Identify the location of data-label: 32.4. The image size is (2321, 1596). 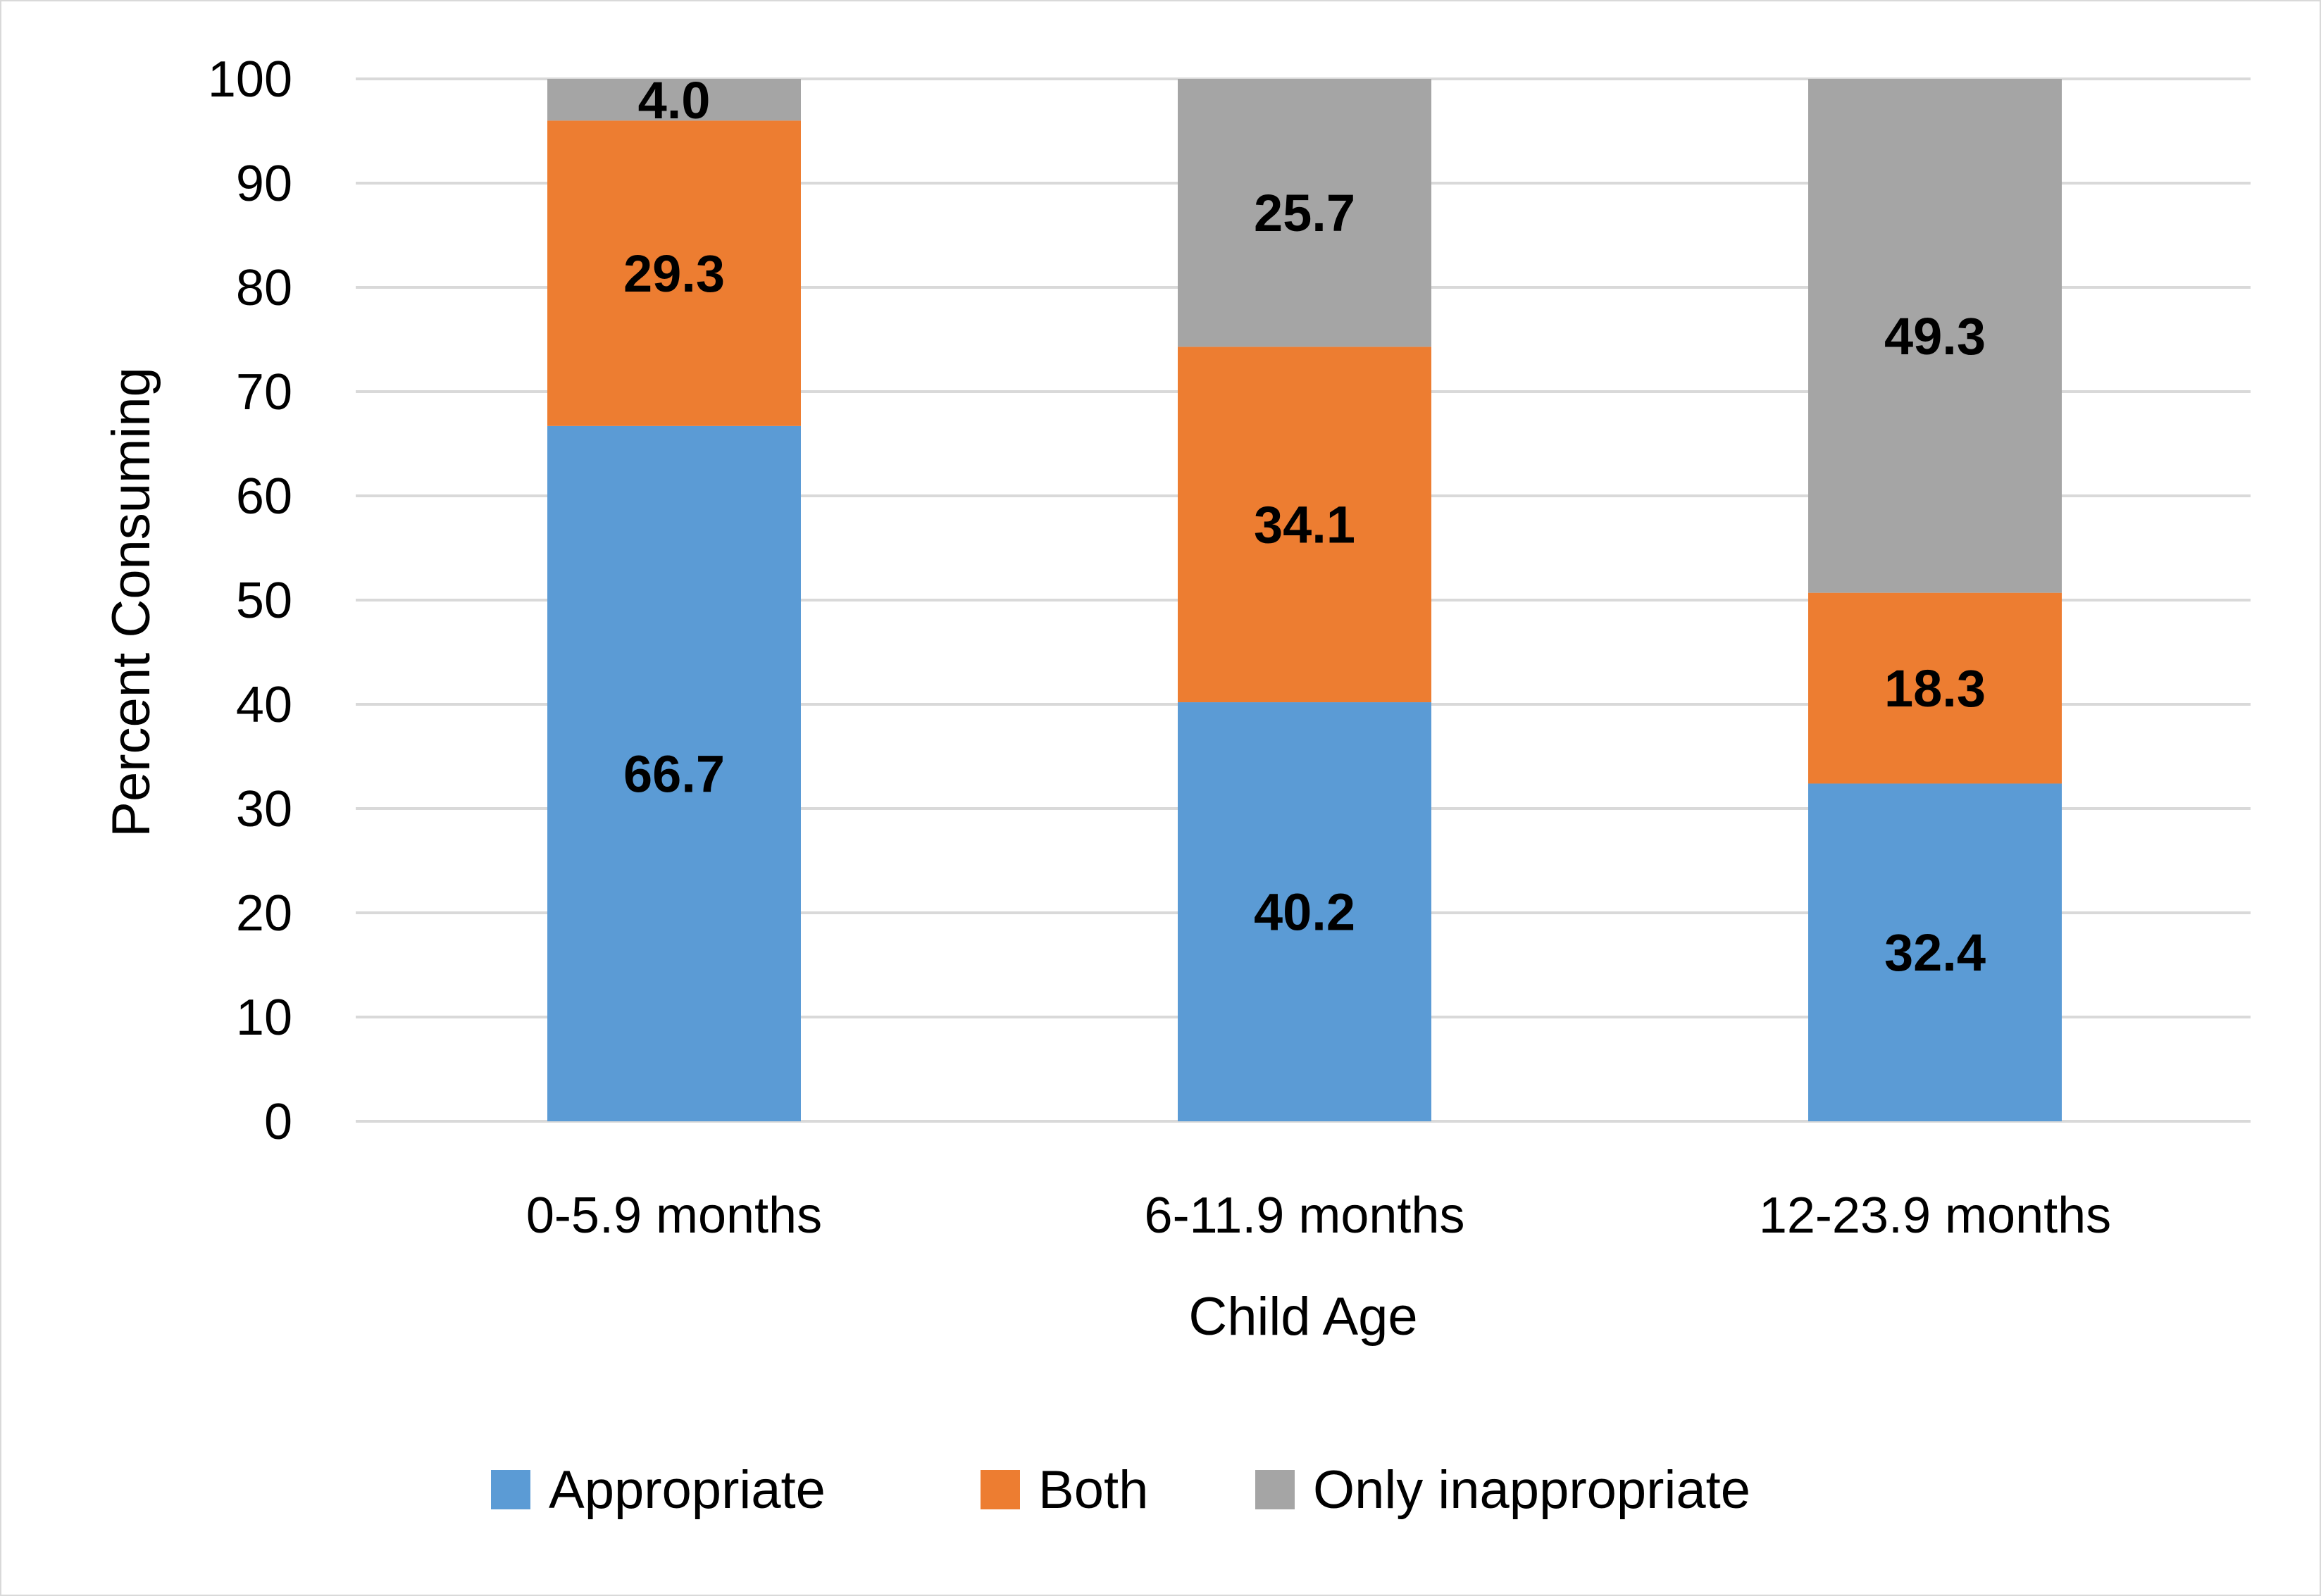
(1935, 952).